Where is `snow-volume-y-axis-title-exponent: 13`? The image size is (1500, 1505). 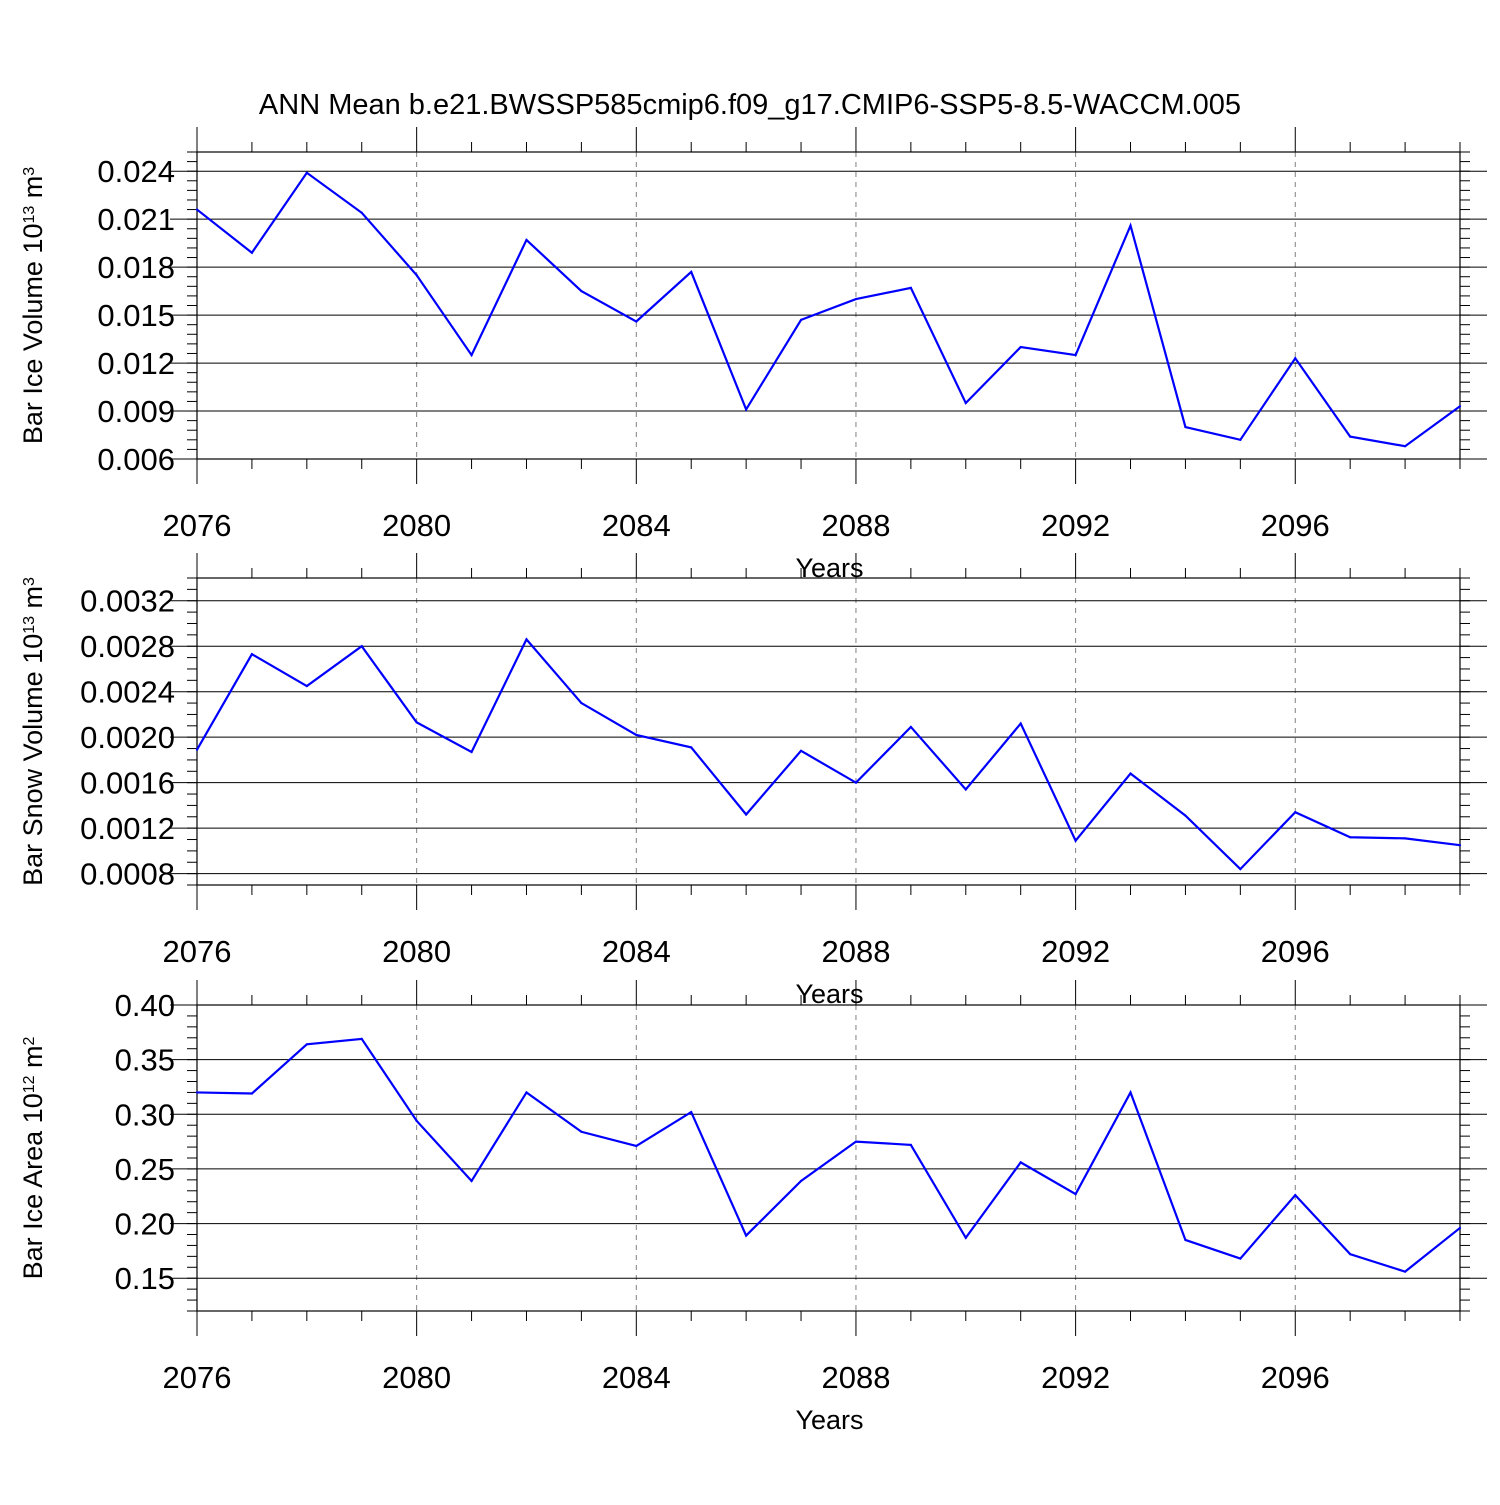 snow-volume-y-axis-title-exponent: 13 is located at coordinates (29, 625).